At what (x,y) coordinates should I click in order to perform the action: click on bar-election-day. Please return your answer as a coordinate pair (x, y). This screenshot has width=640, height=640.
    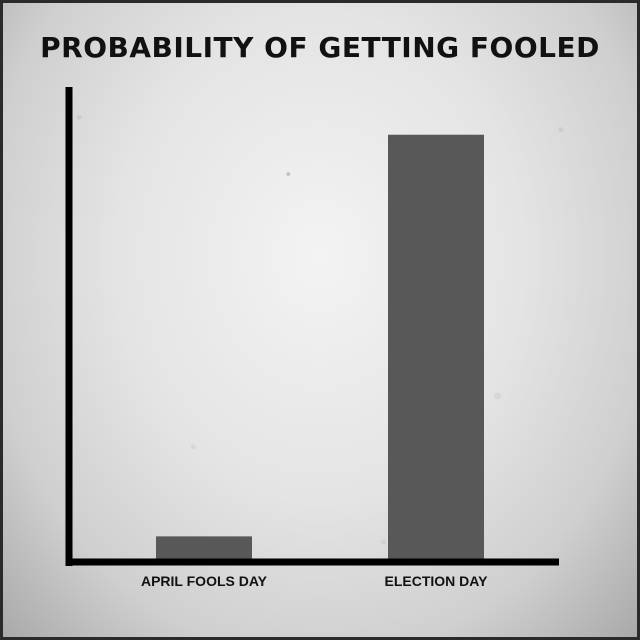
    Looking at the image, I should click on (436, 348).